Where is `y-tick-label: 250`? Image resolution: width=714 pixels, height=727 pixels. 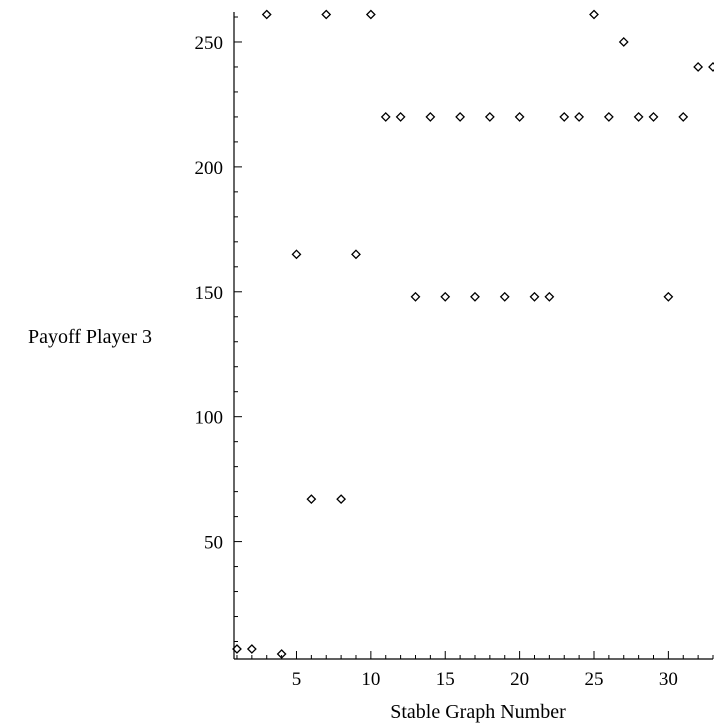
y-tick-label: 250 is located at coordinates (209, 43).